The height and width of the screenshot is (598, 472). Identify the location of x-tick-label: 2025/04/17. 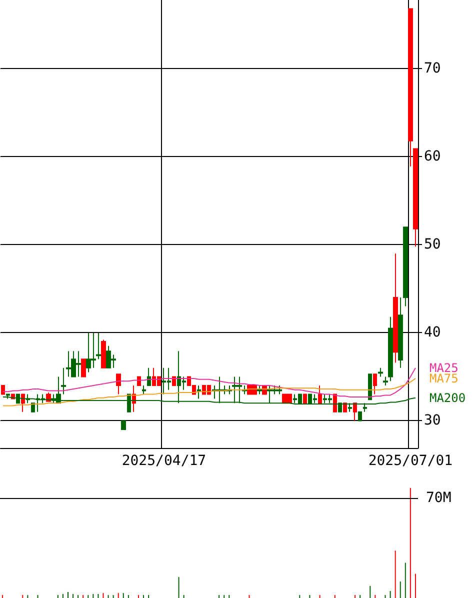
(164, 461).